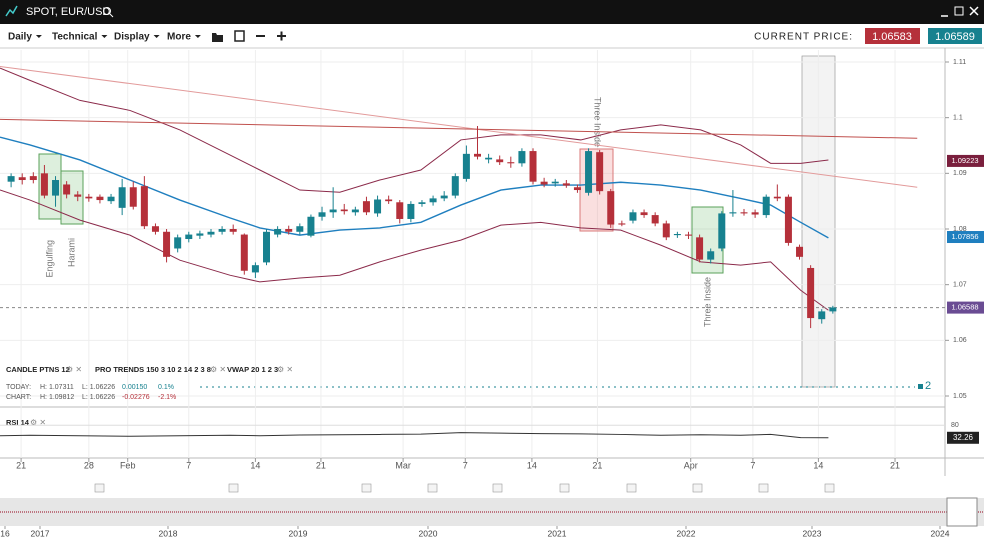 This screenshot has height=545, width=984. Describe the element at coordinates (707, 302) in the screenshot. I see `pattern-label: Three Inside` at that location.